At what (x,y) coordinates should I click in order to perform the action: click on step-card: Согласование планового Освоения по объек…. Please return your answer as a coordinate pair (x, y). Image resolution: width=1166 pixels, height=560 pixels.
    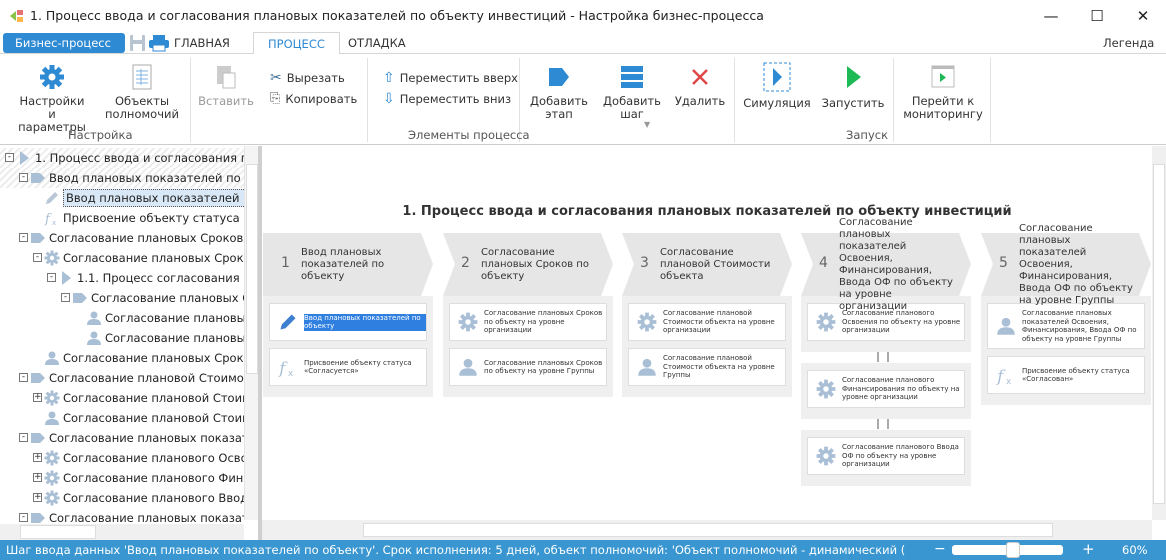
    Looking at the image, I should click on (886, 322).